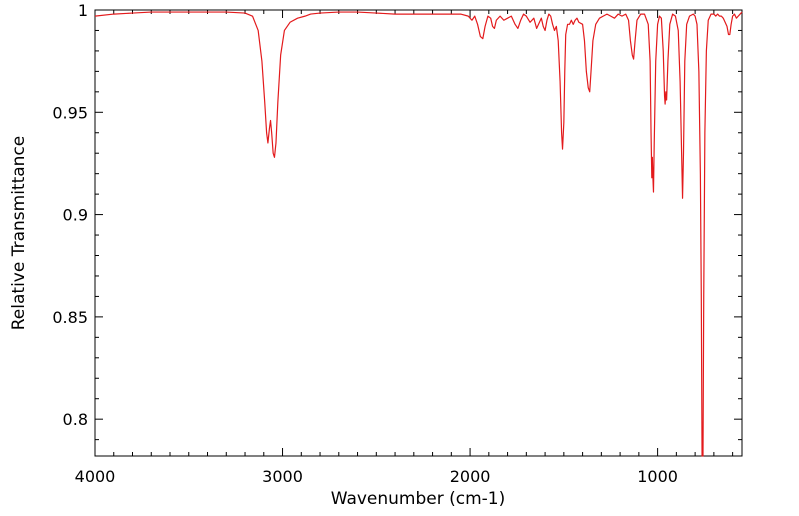 Image resolution: width=799 pixels, height=516 pixels. What do you see at coordinates (75, 215) in the screenshot?
I see `y-tick-label: 0.9` at bounding box center [75, 215].